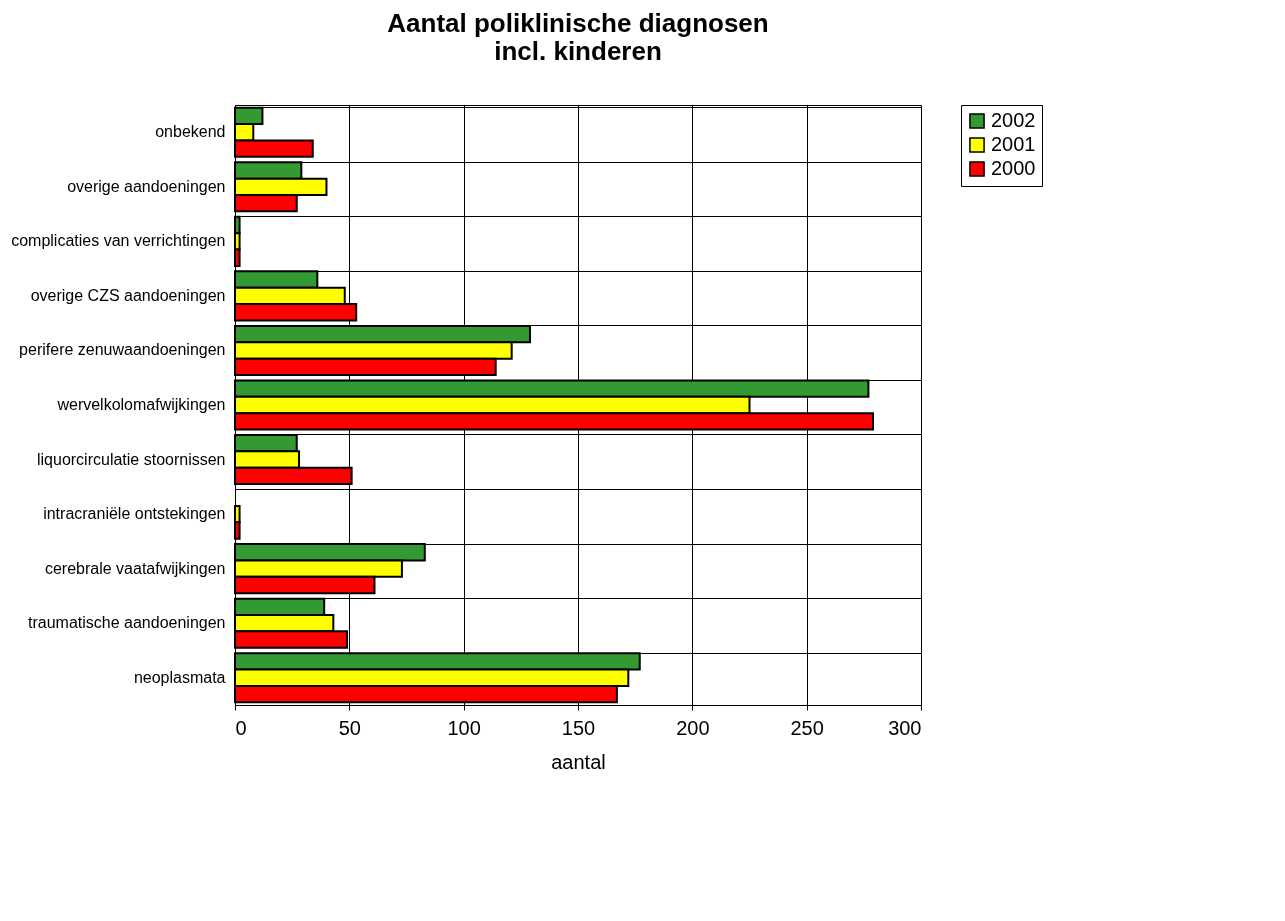  What do you see at coordinates (1013, 168) in the screenshot?
I see `legend-label: 2000` at bounding box center [1013, 168].